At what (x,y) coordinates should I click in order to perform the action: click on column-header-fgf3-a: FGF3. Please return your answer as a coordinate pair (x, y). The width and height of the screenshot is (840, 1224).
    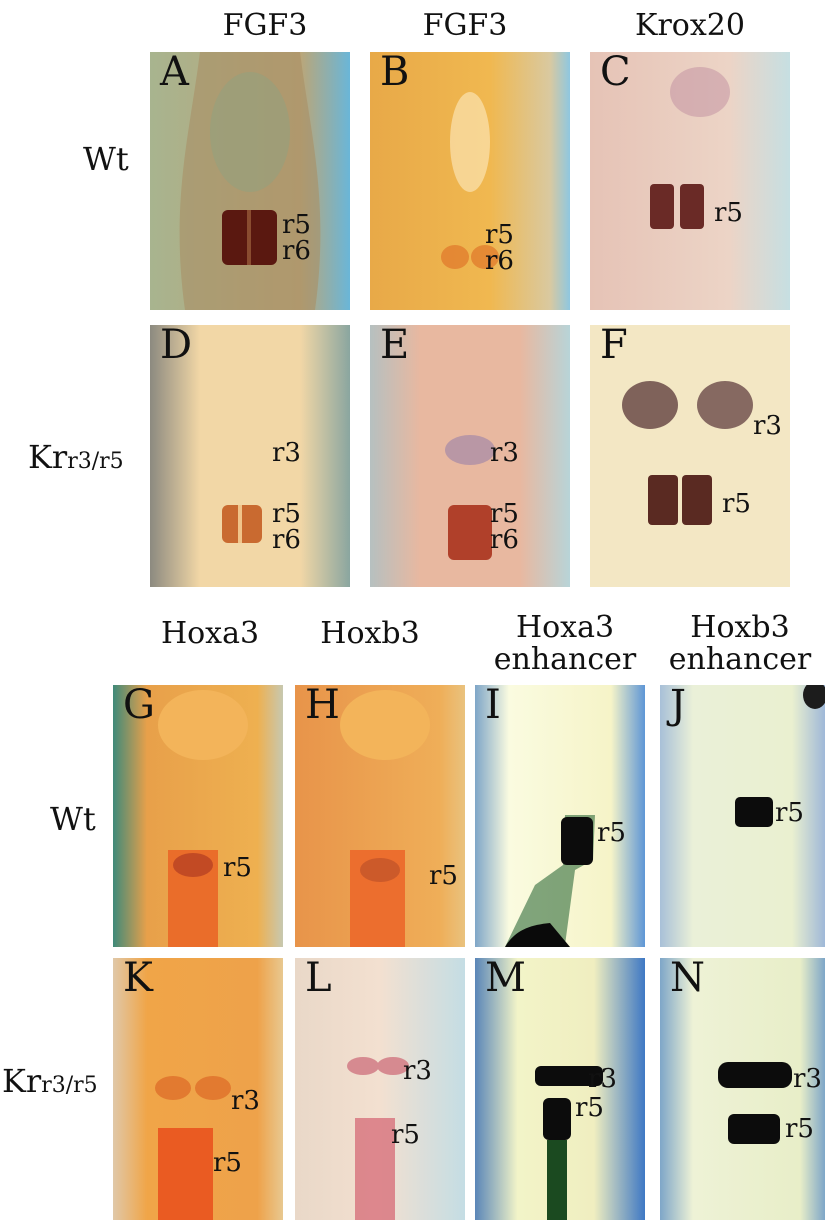
    Looking at the image, I should click on (265, 25).